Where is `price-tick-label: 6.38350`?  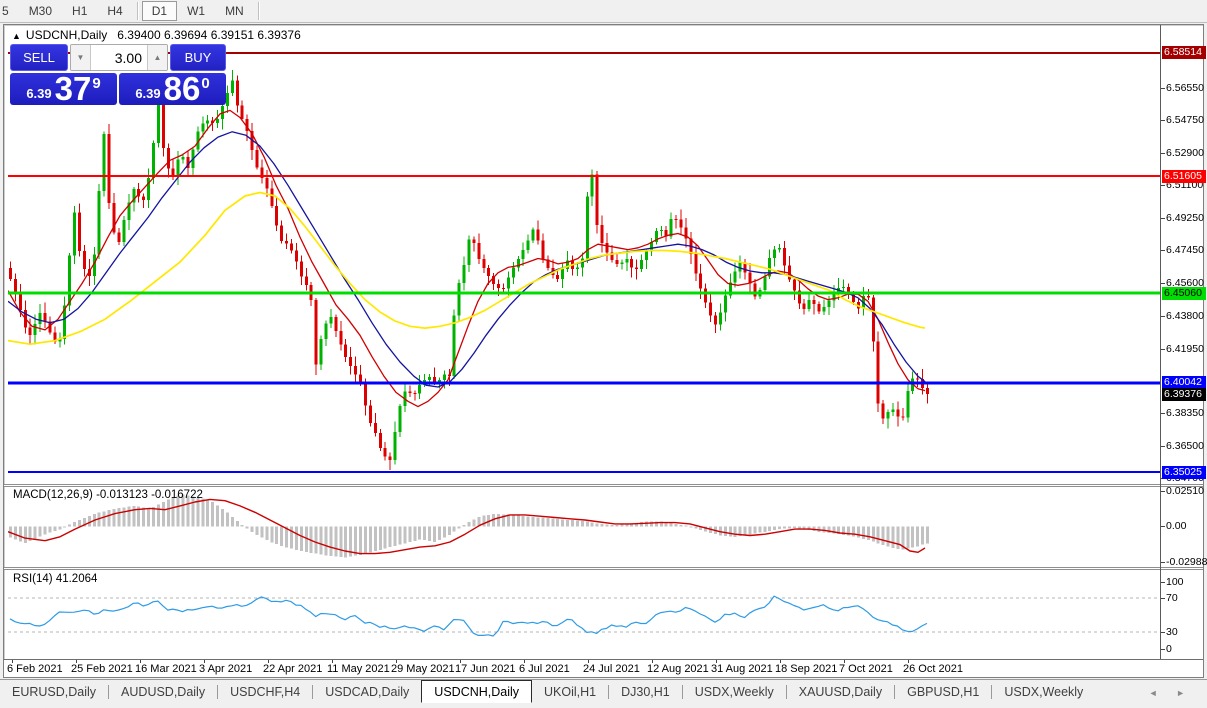 price-tick-label: 6.38350 is located at coordinates (1185, 412).